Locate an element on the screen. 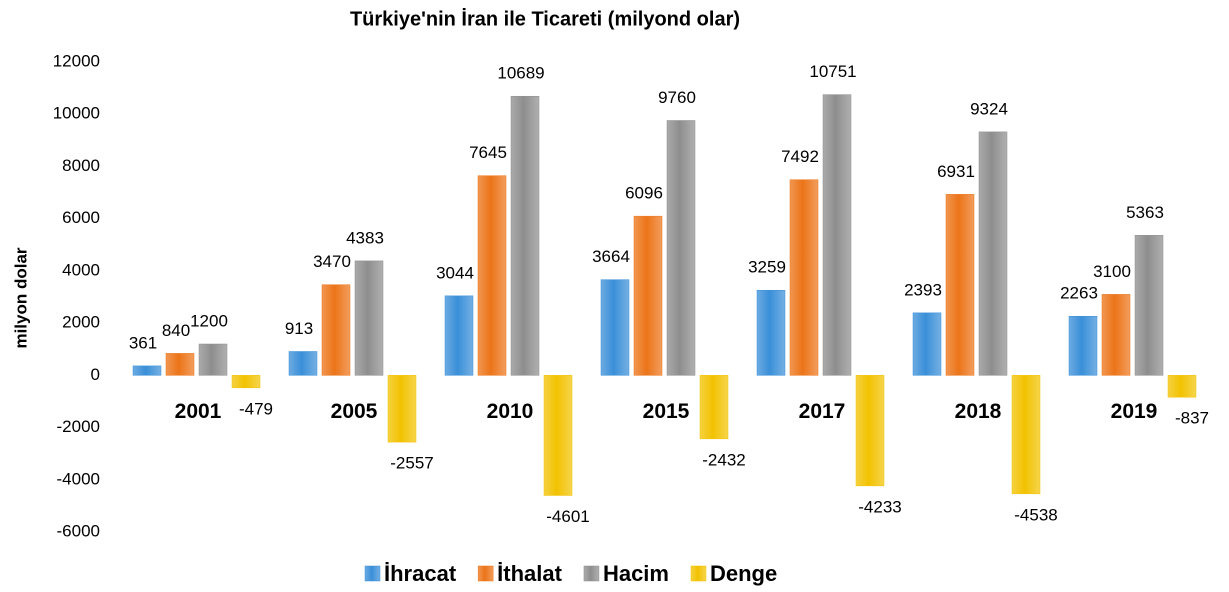 The image size is (1229, 592). data-label: 9324 is located at coordinates (989, 108).